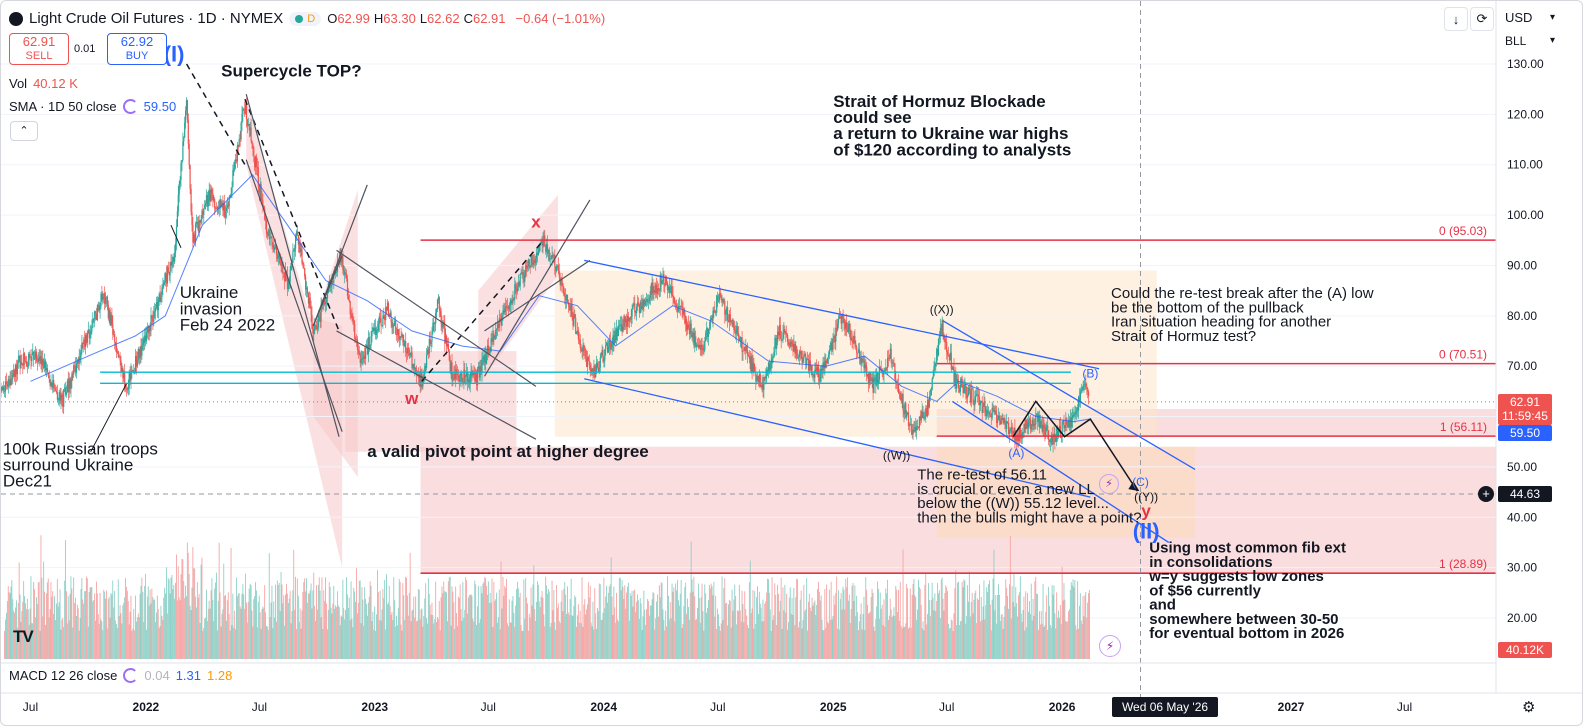 The height and width of the screenshot is (726, 1583). What do you see at coordinates (1110, 646) in the screenshot?
I see `flash-icon: ⚡` at bounding box center [1110, 646].